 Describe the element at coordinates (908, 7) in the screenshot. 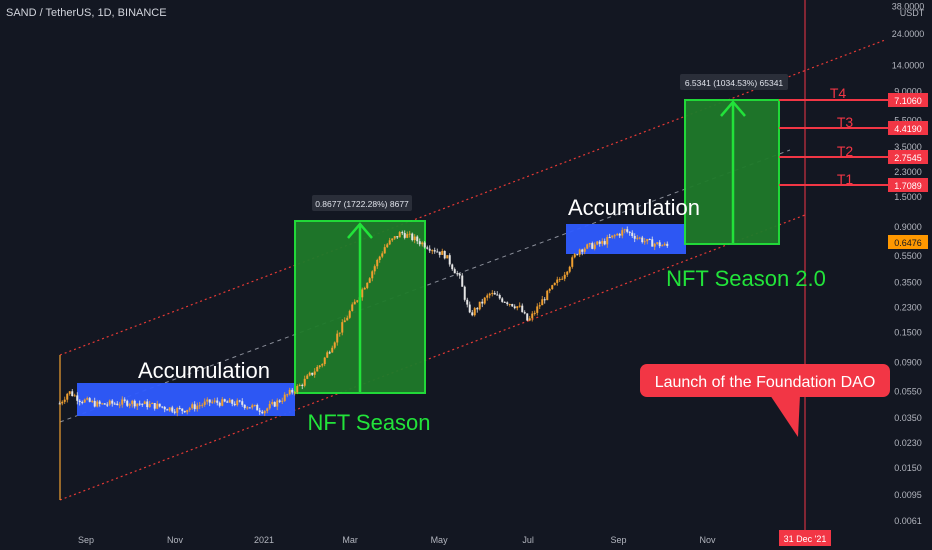

I see `y-tick-label: 38.0000` at that location.